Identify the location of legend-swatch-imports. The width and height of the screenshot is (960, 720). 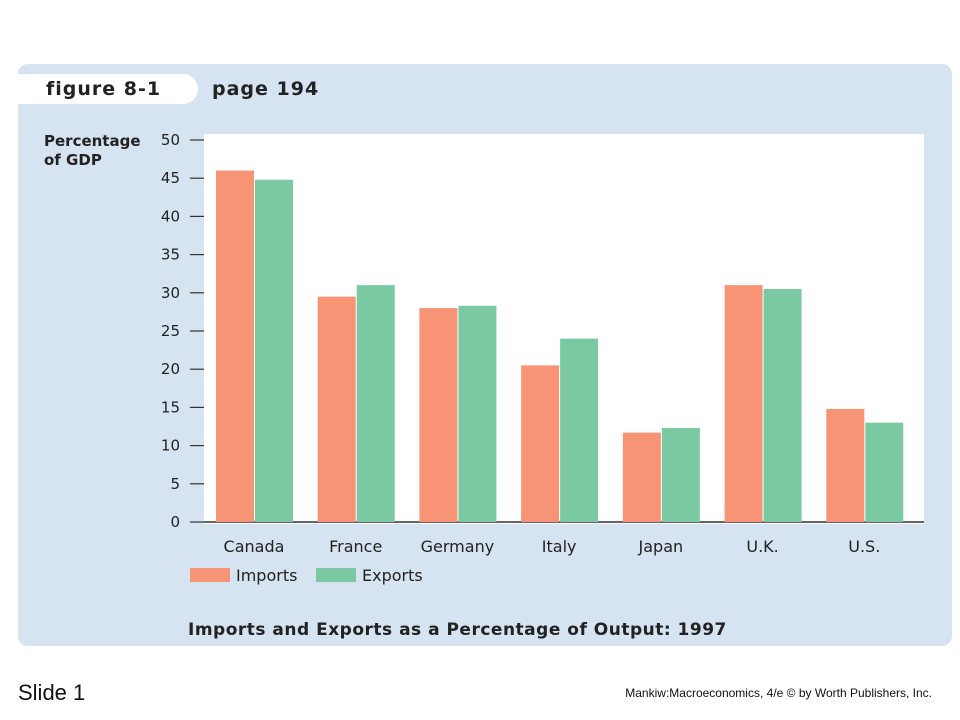
(210, 575).